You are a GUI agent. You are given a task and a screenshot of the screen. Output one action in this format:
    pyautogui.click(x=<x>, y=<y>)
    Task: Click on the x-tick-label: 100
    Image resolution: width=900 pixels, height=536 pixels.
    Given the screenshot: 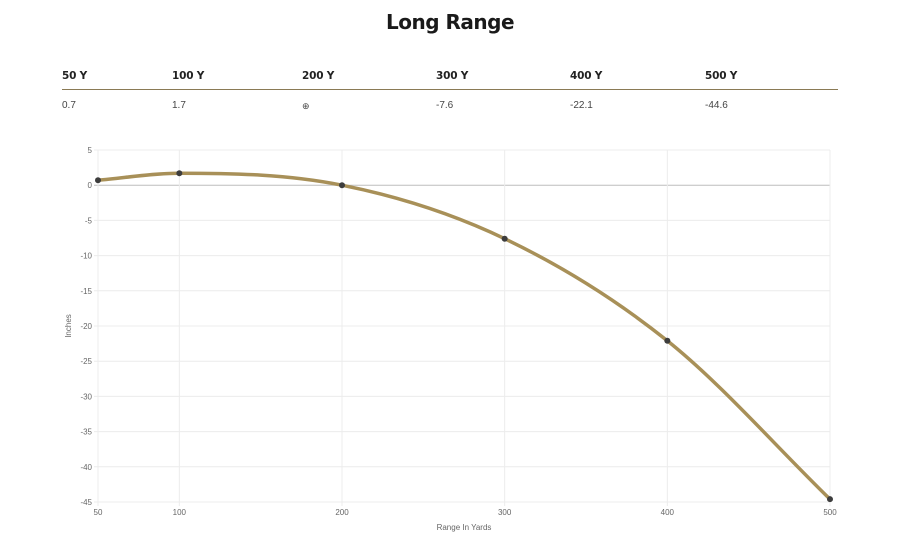 What is the action you would take?
    pyautogui.click(x=180, y=512)
    